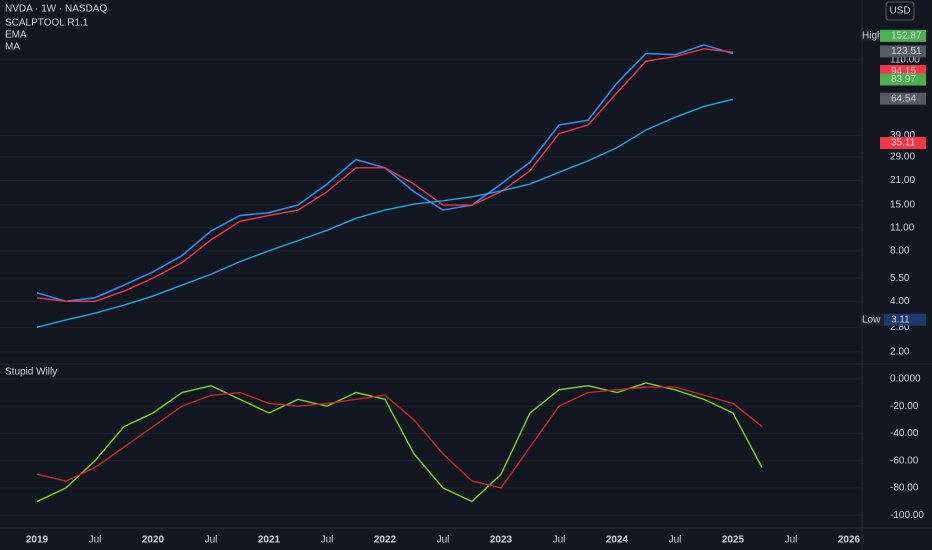 This screenshot has width=932, height=550. Describe the element at coordinates (900, 351) in the screenshot. I see `y-tick-label: 2.00` at that location.